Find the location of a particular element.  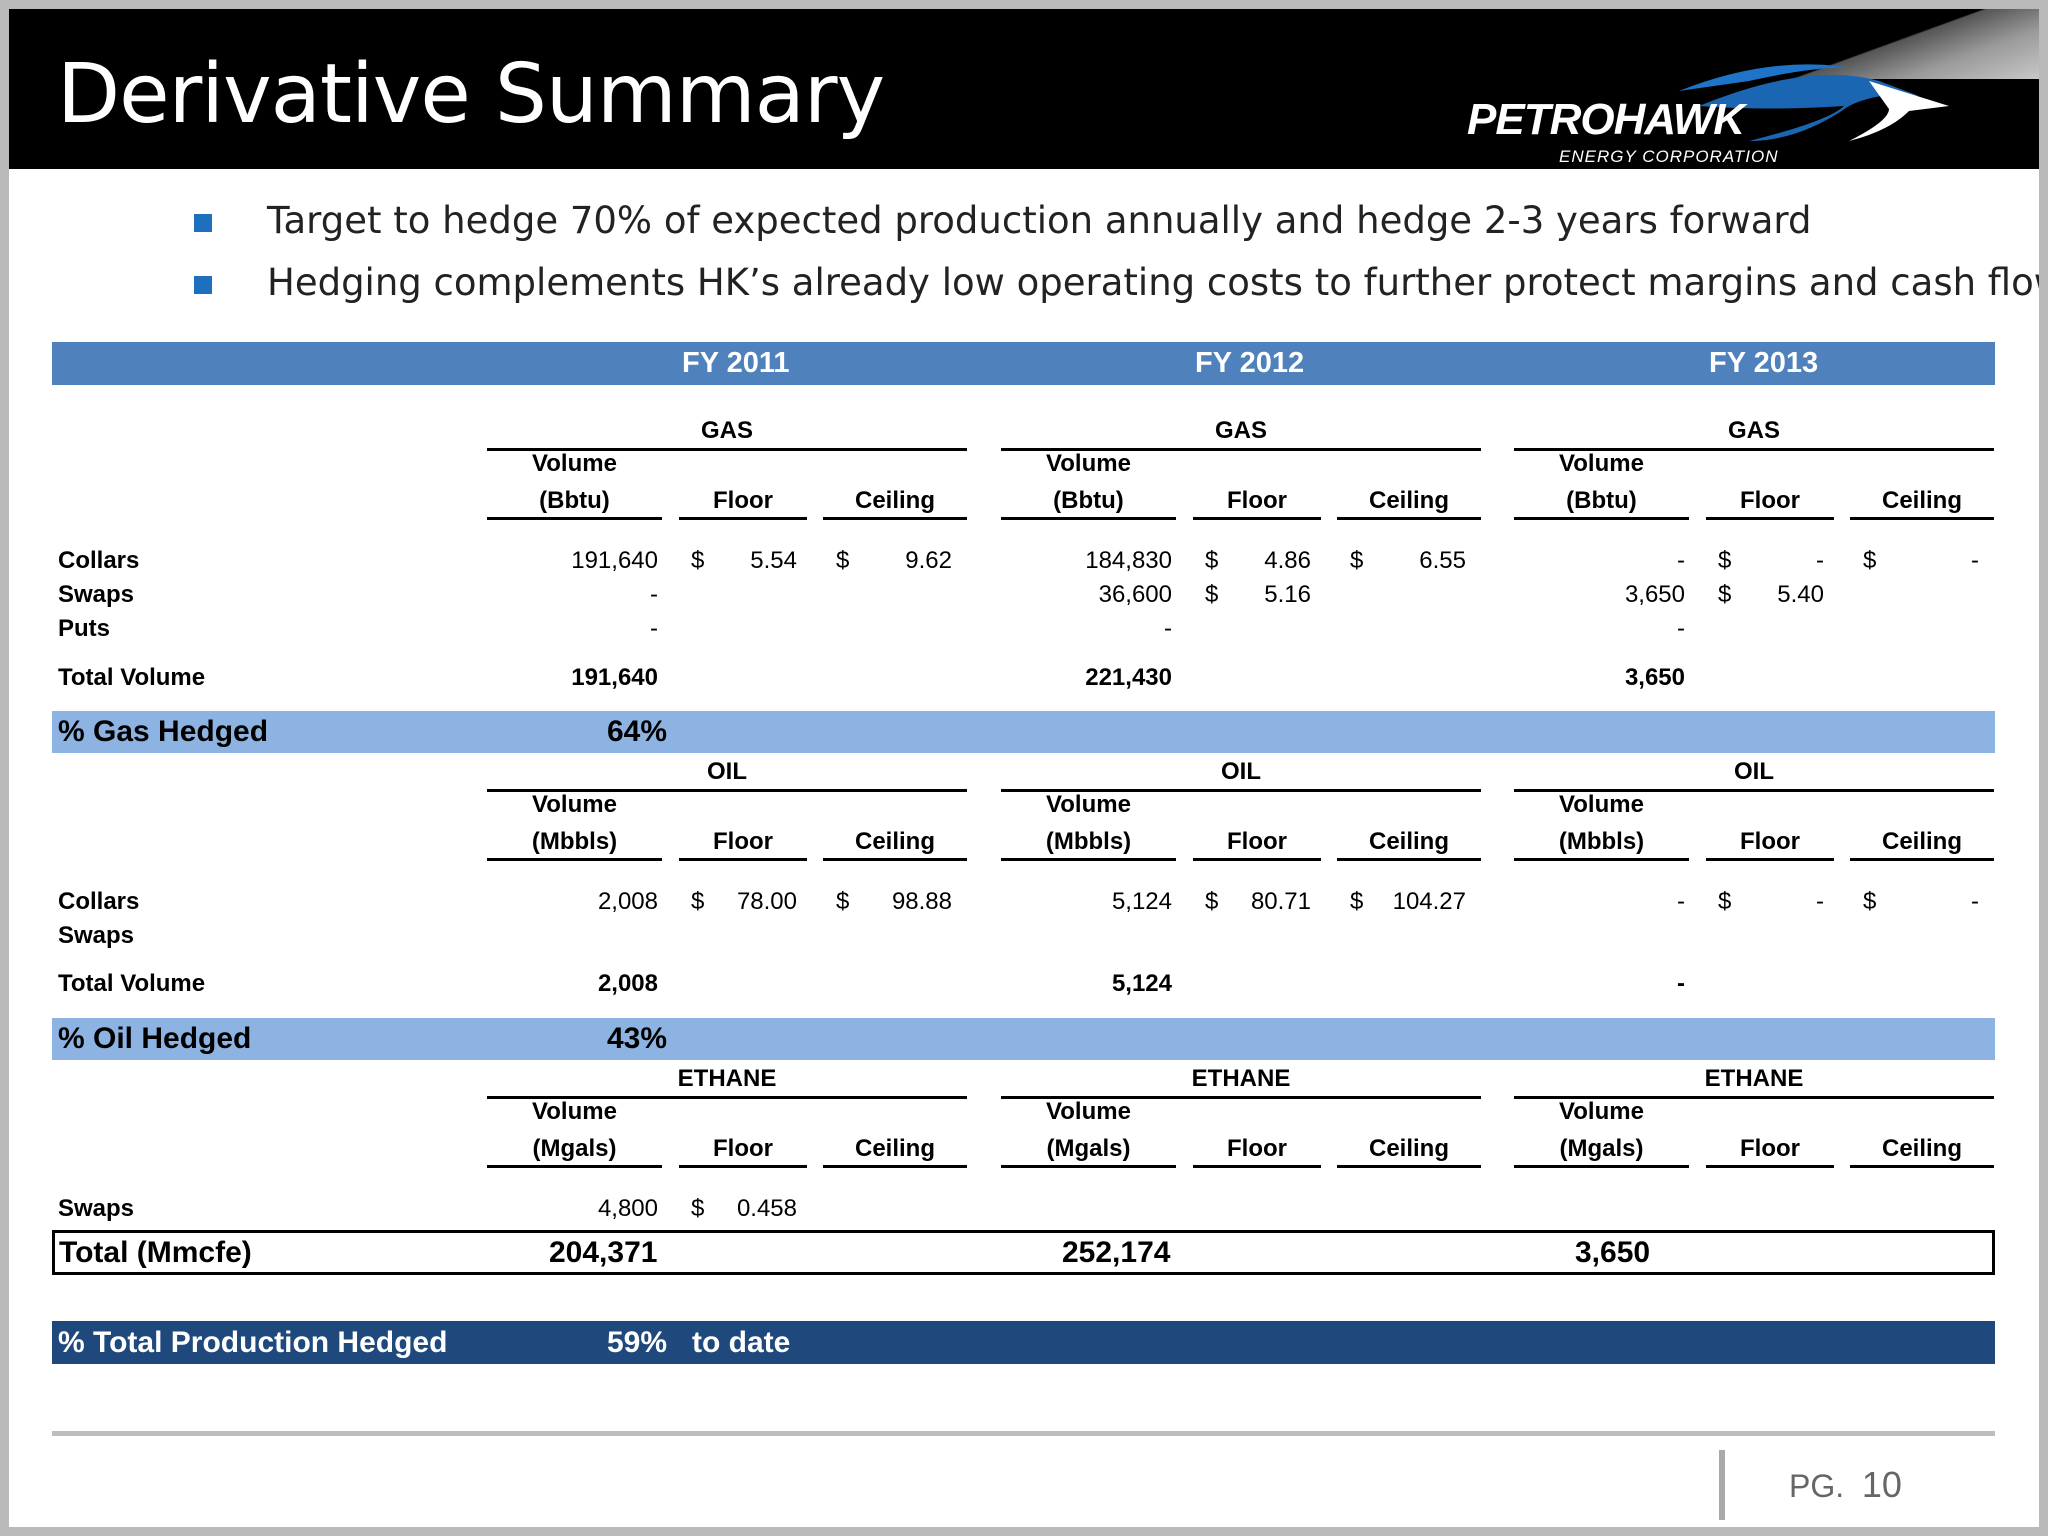

total-mmcfe-row: Total (Mmcfe) 204,371 252,174 3,650 is located at coordinates (1023, 1252).